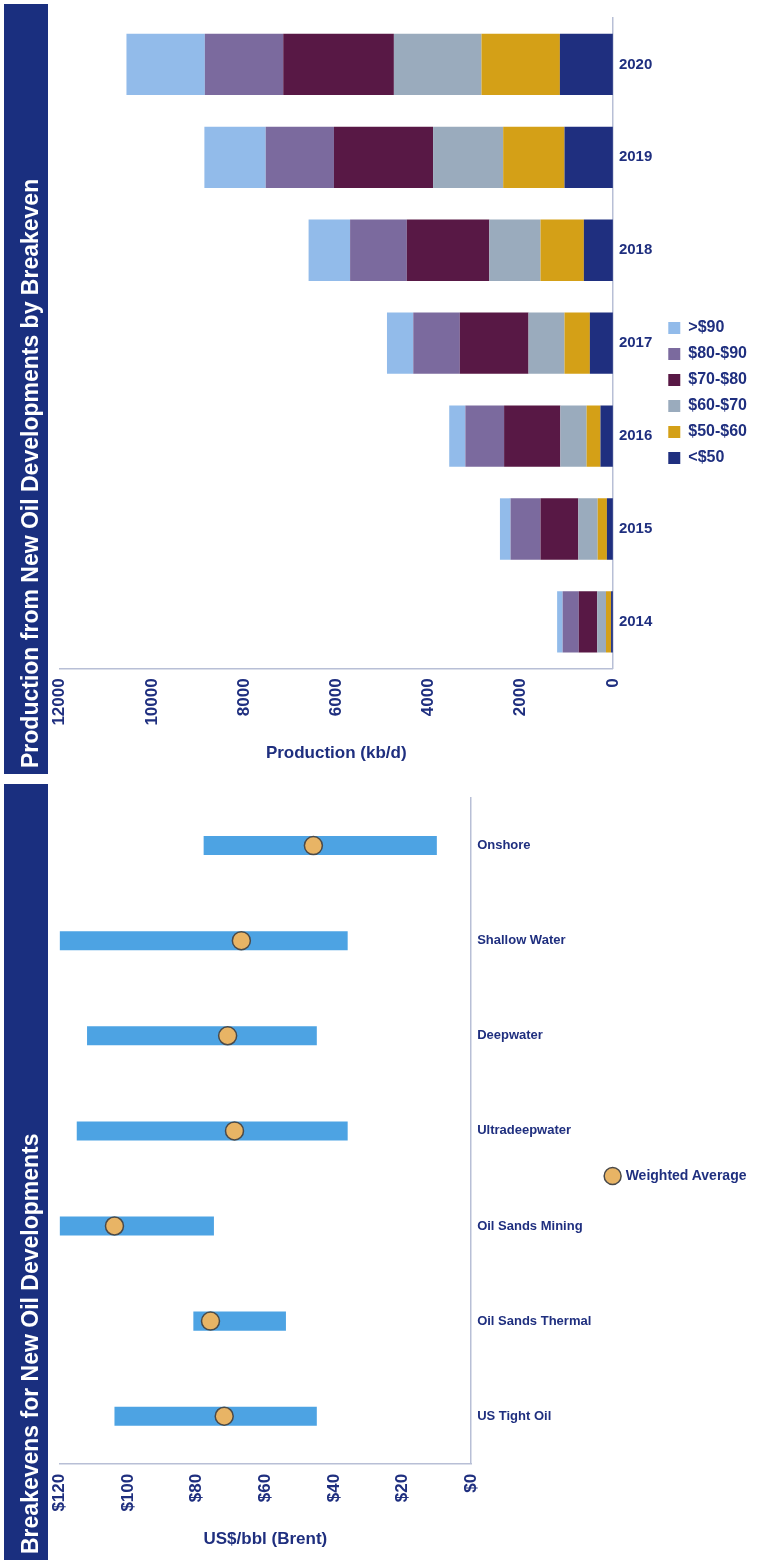  Describe the element at coordinates (635, 435) in the screenshot. I see `y-tick-label: 2016` at that location.